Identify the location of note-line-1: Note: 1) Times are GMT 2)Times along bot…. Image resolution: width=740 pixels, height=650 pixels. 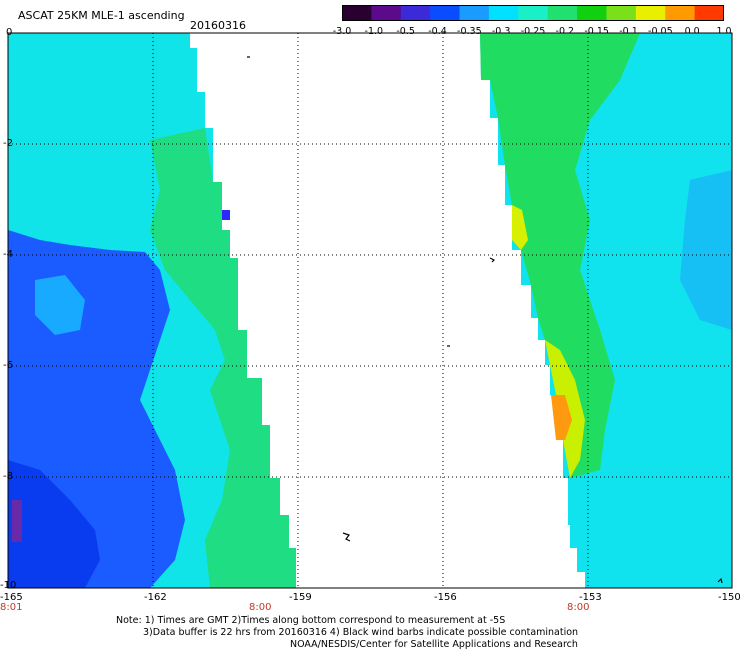
(311, 620).